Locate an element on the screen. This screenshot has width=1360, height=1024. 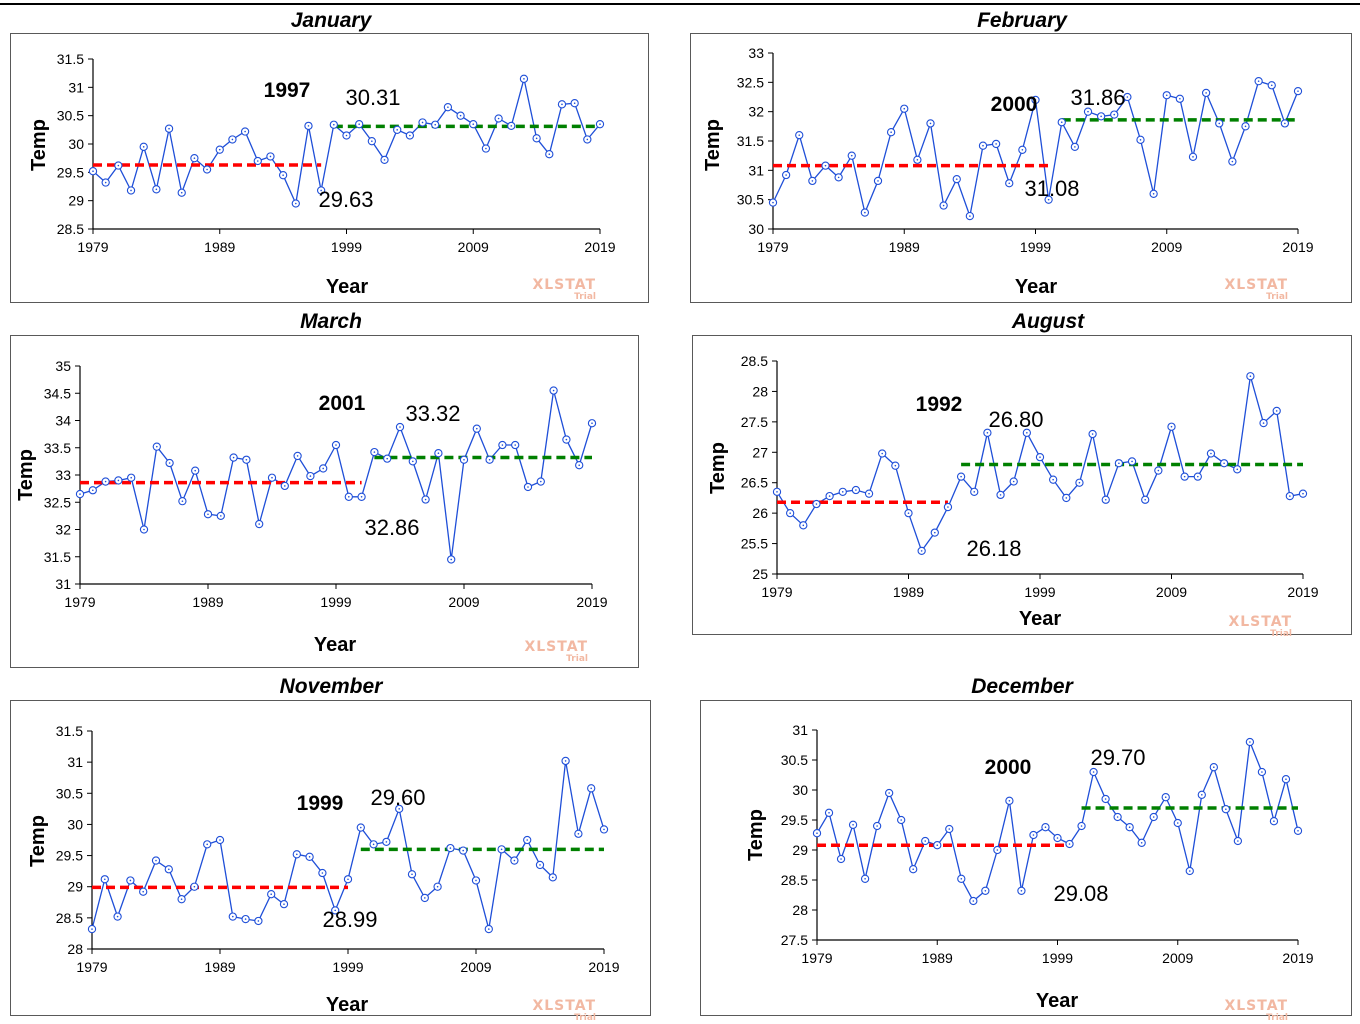
after-mean-label: 31.86 is located at coordinates (1097, 97).